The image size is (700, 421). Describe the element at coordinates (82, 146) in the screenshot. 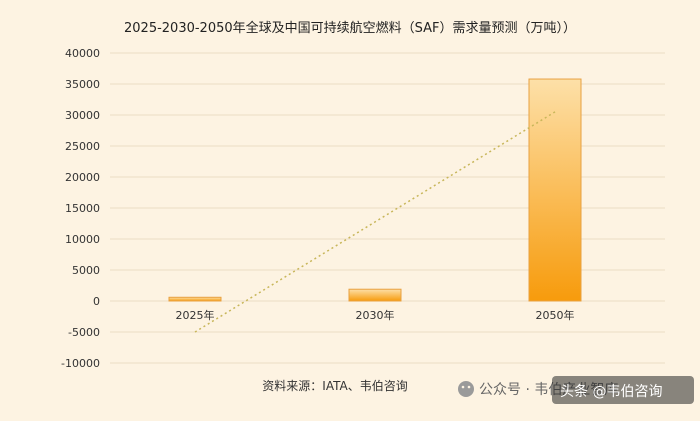

I see `y-tick-label: 25000` at that location.